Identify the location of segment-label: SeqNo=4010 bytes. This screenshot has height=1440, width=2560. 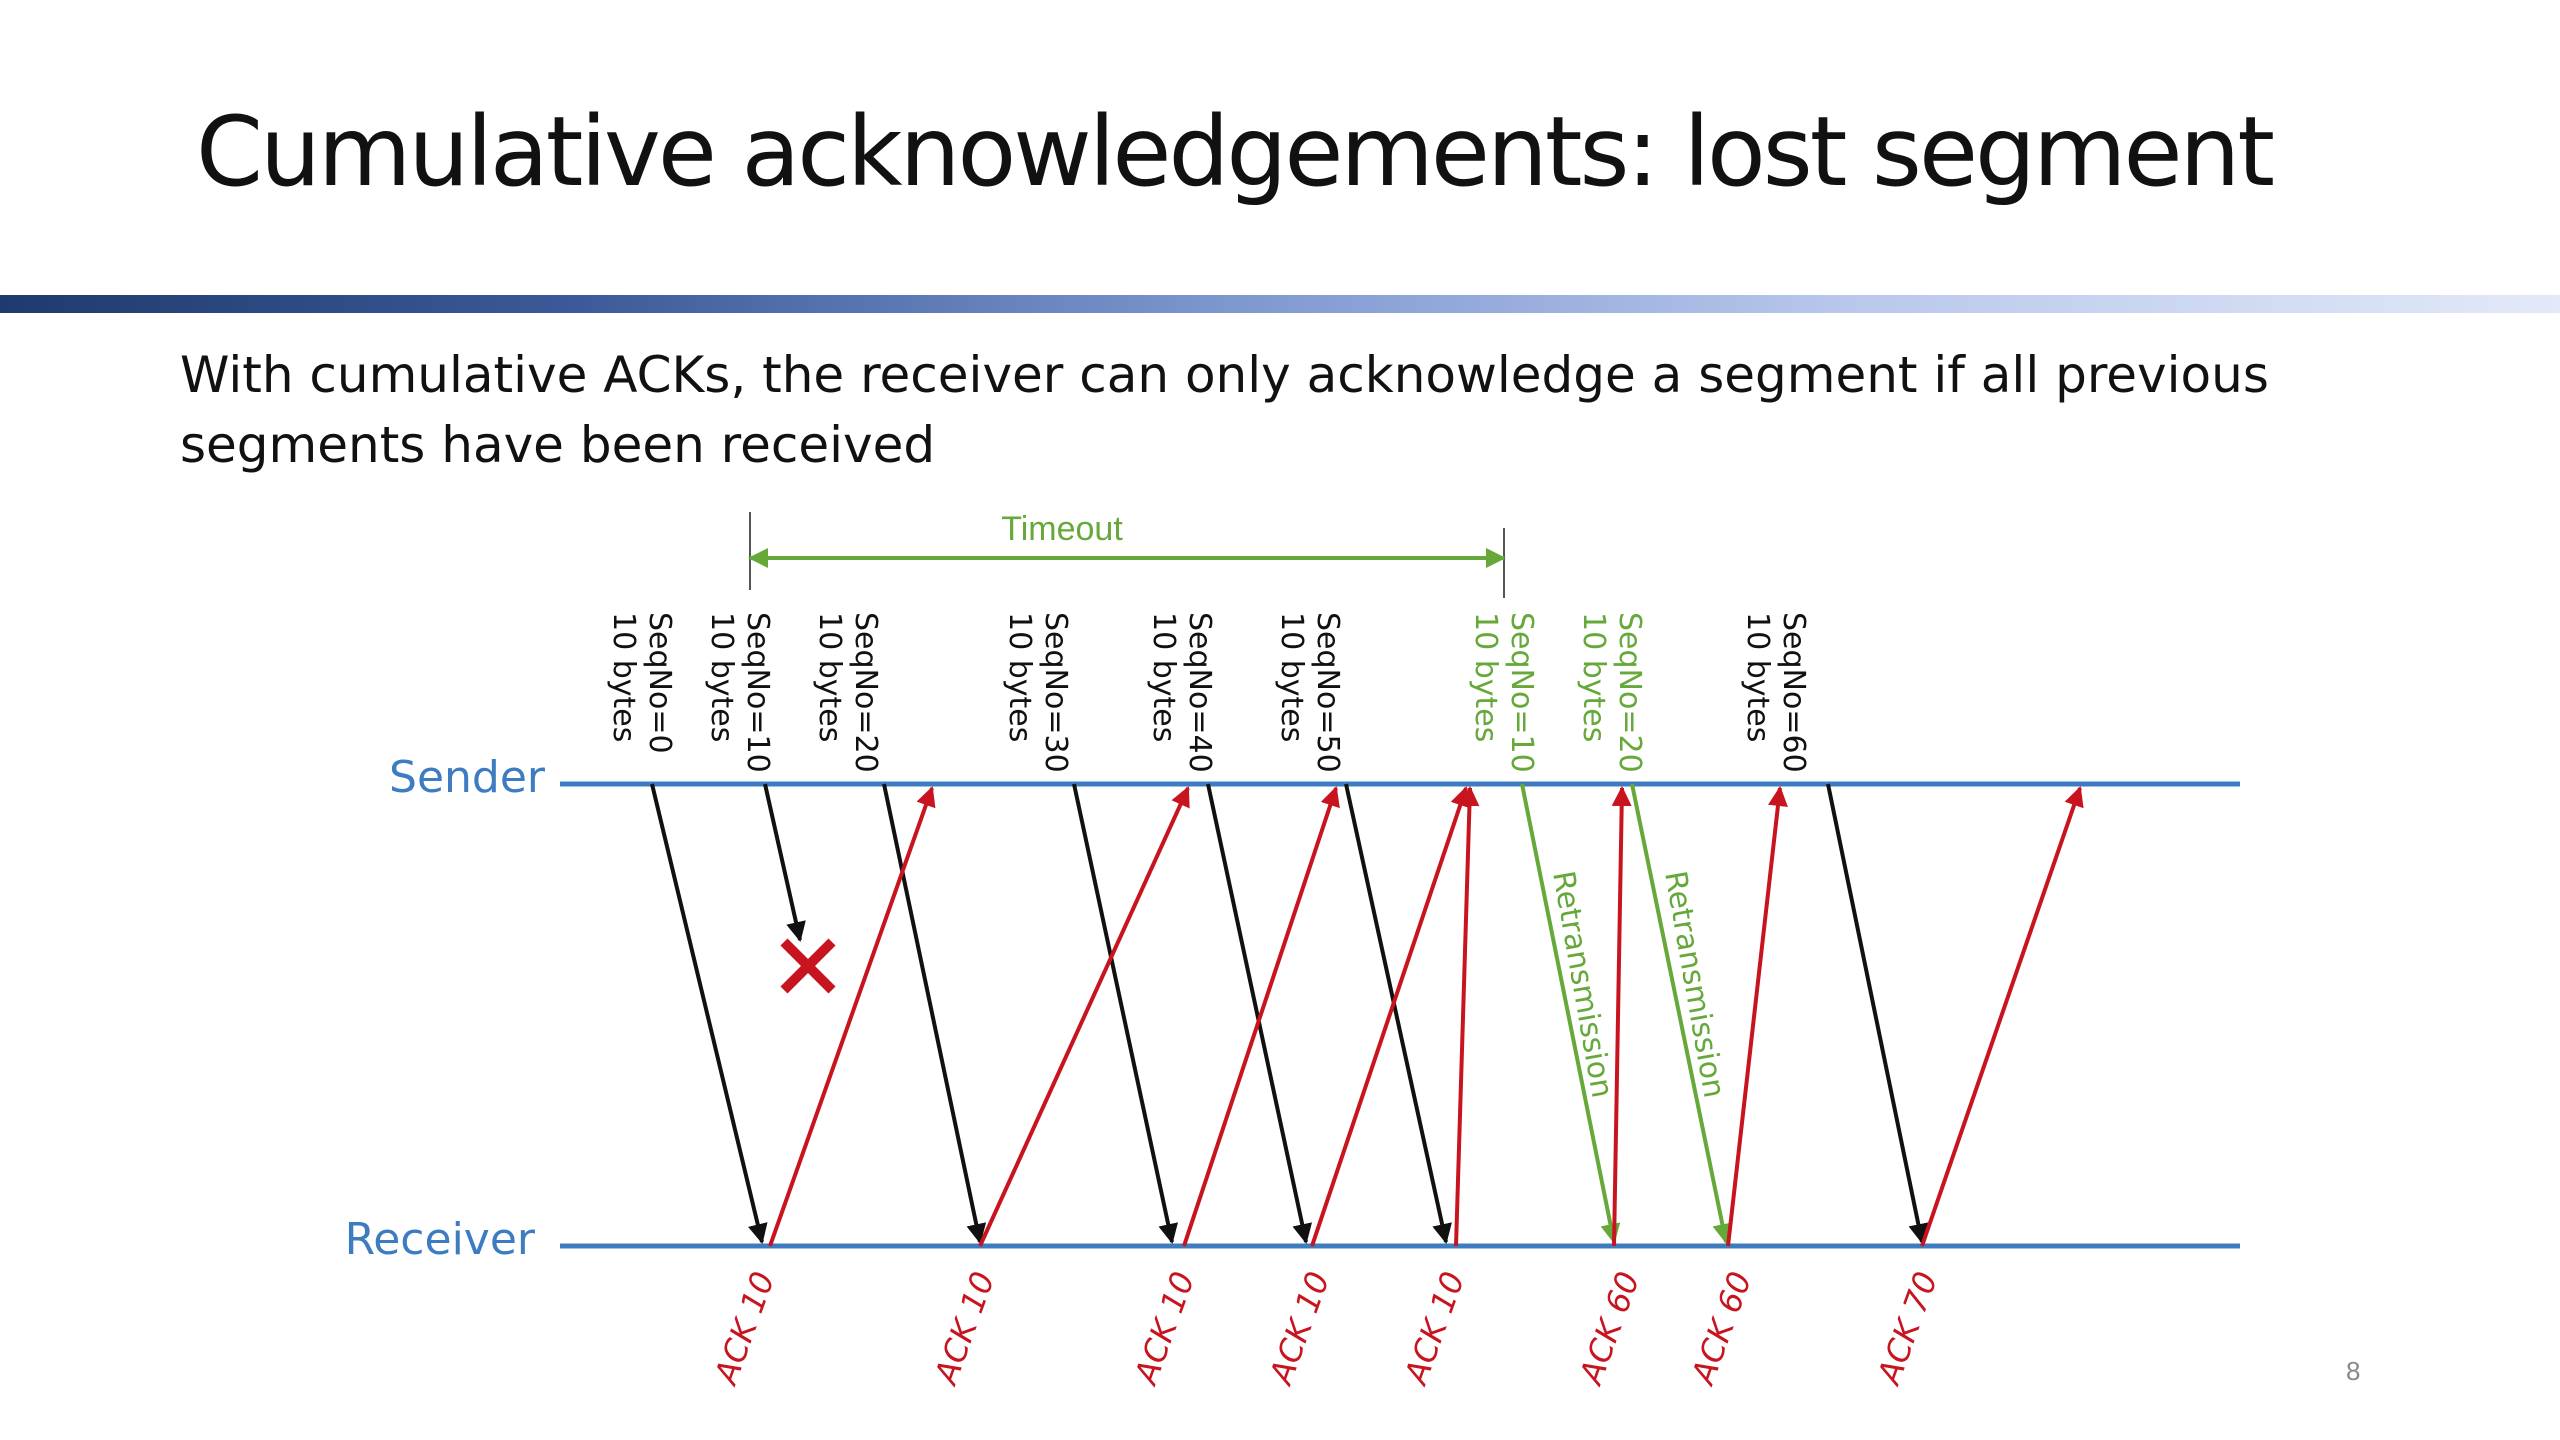
(1181, 692).